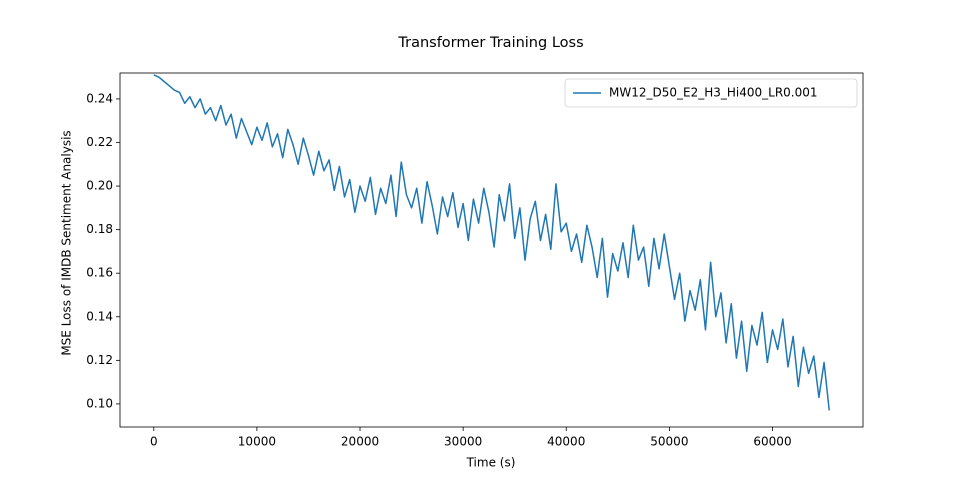 The image size is (960, 480). I want to click on y-tick-label: 0.18, so click(99, 229).